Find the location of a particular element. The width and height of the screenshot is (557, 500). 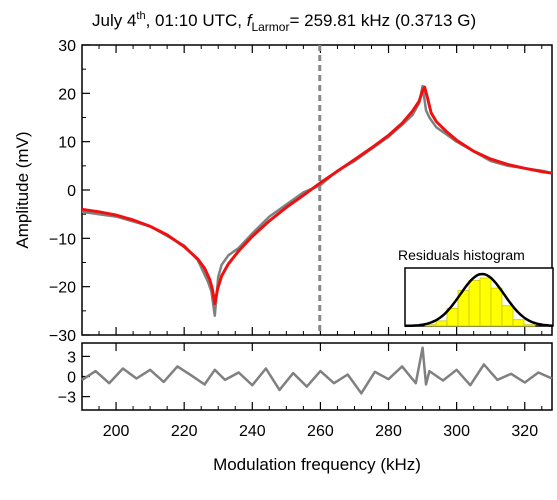

residuals-histogram-inset: Residuals histogram is located at coordinates (476, 287).